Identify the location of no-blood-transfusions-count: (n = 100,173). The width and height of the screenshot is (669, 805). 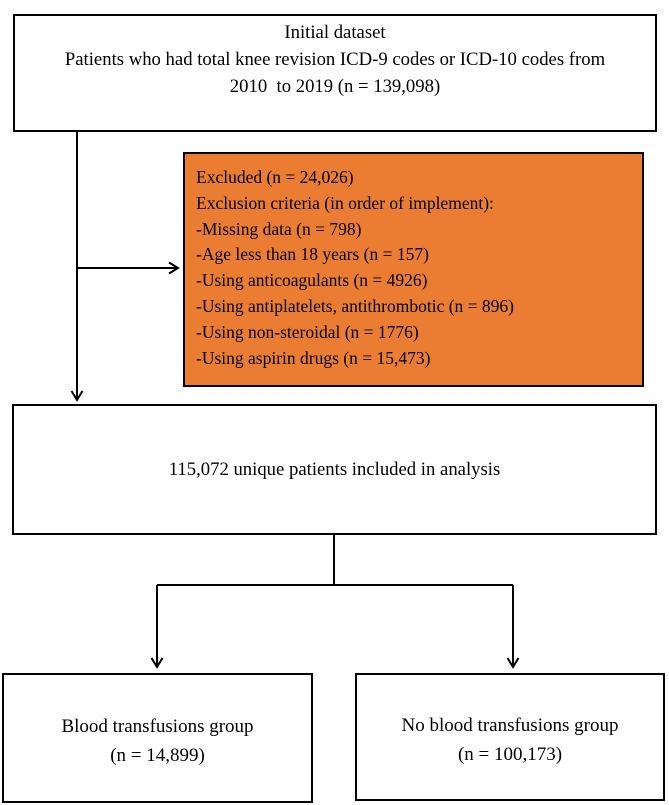
(510, 754).